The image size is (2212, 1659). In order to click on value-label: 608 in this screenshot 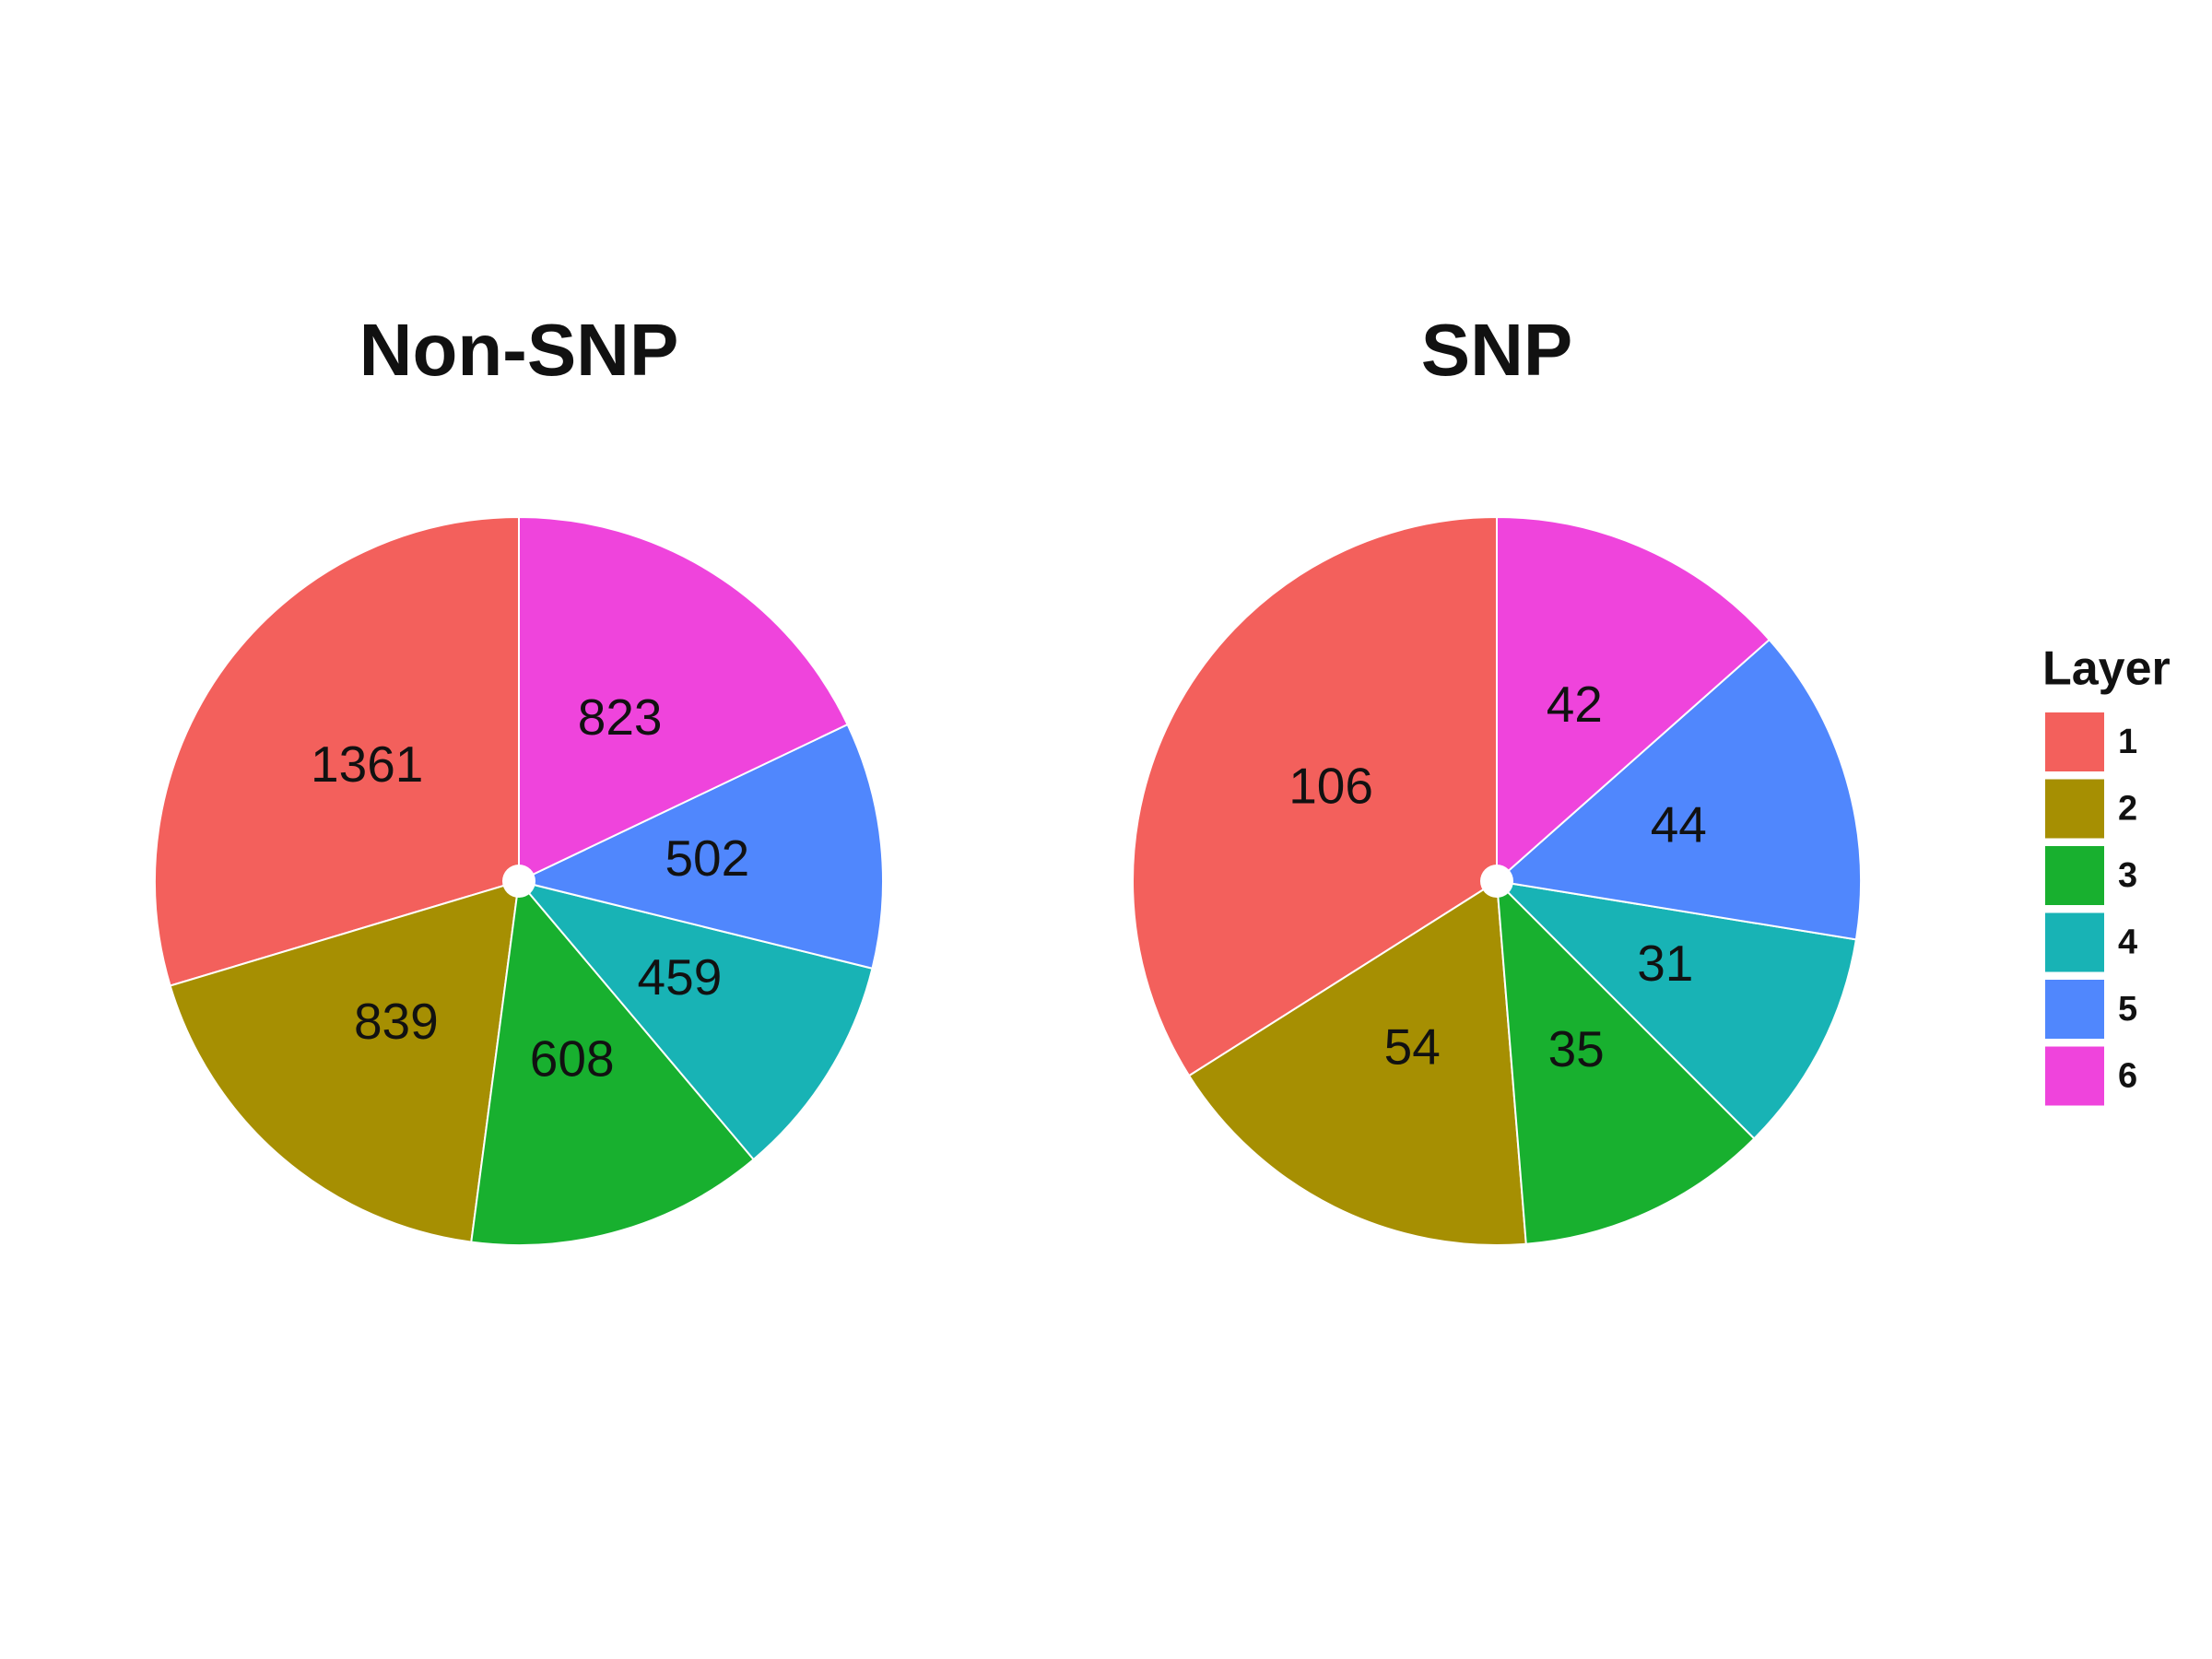, I will do `click(572, 1059)`.